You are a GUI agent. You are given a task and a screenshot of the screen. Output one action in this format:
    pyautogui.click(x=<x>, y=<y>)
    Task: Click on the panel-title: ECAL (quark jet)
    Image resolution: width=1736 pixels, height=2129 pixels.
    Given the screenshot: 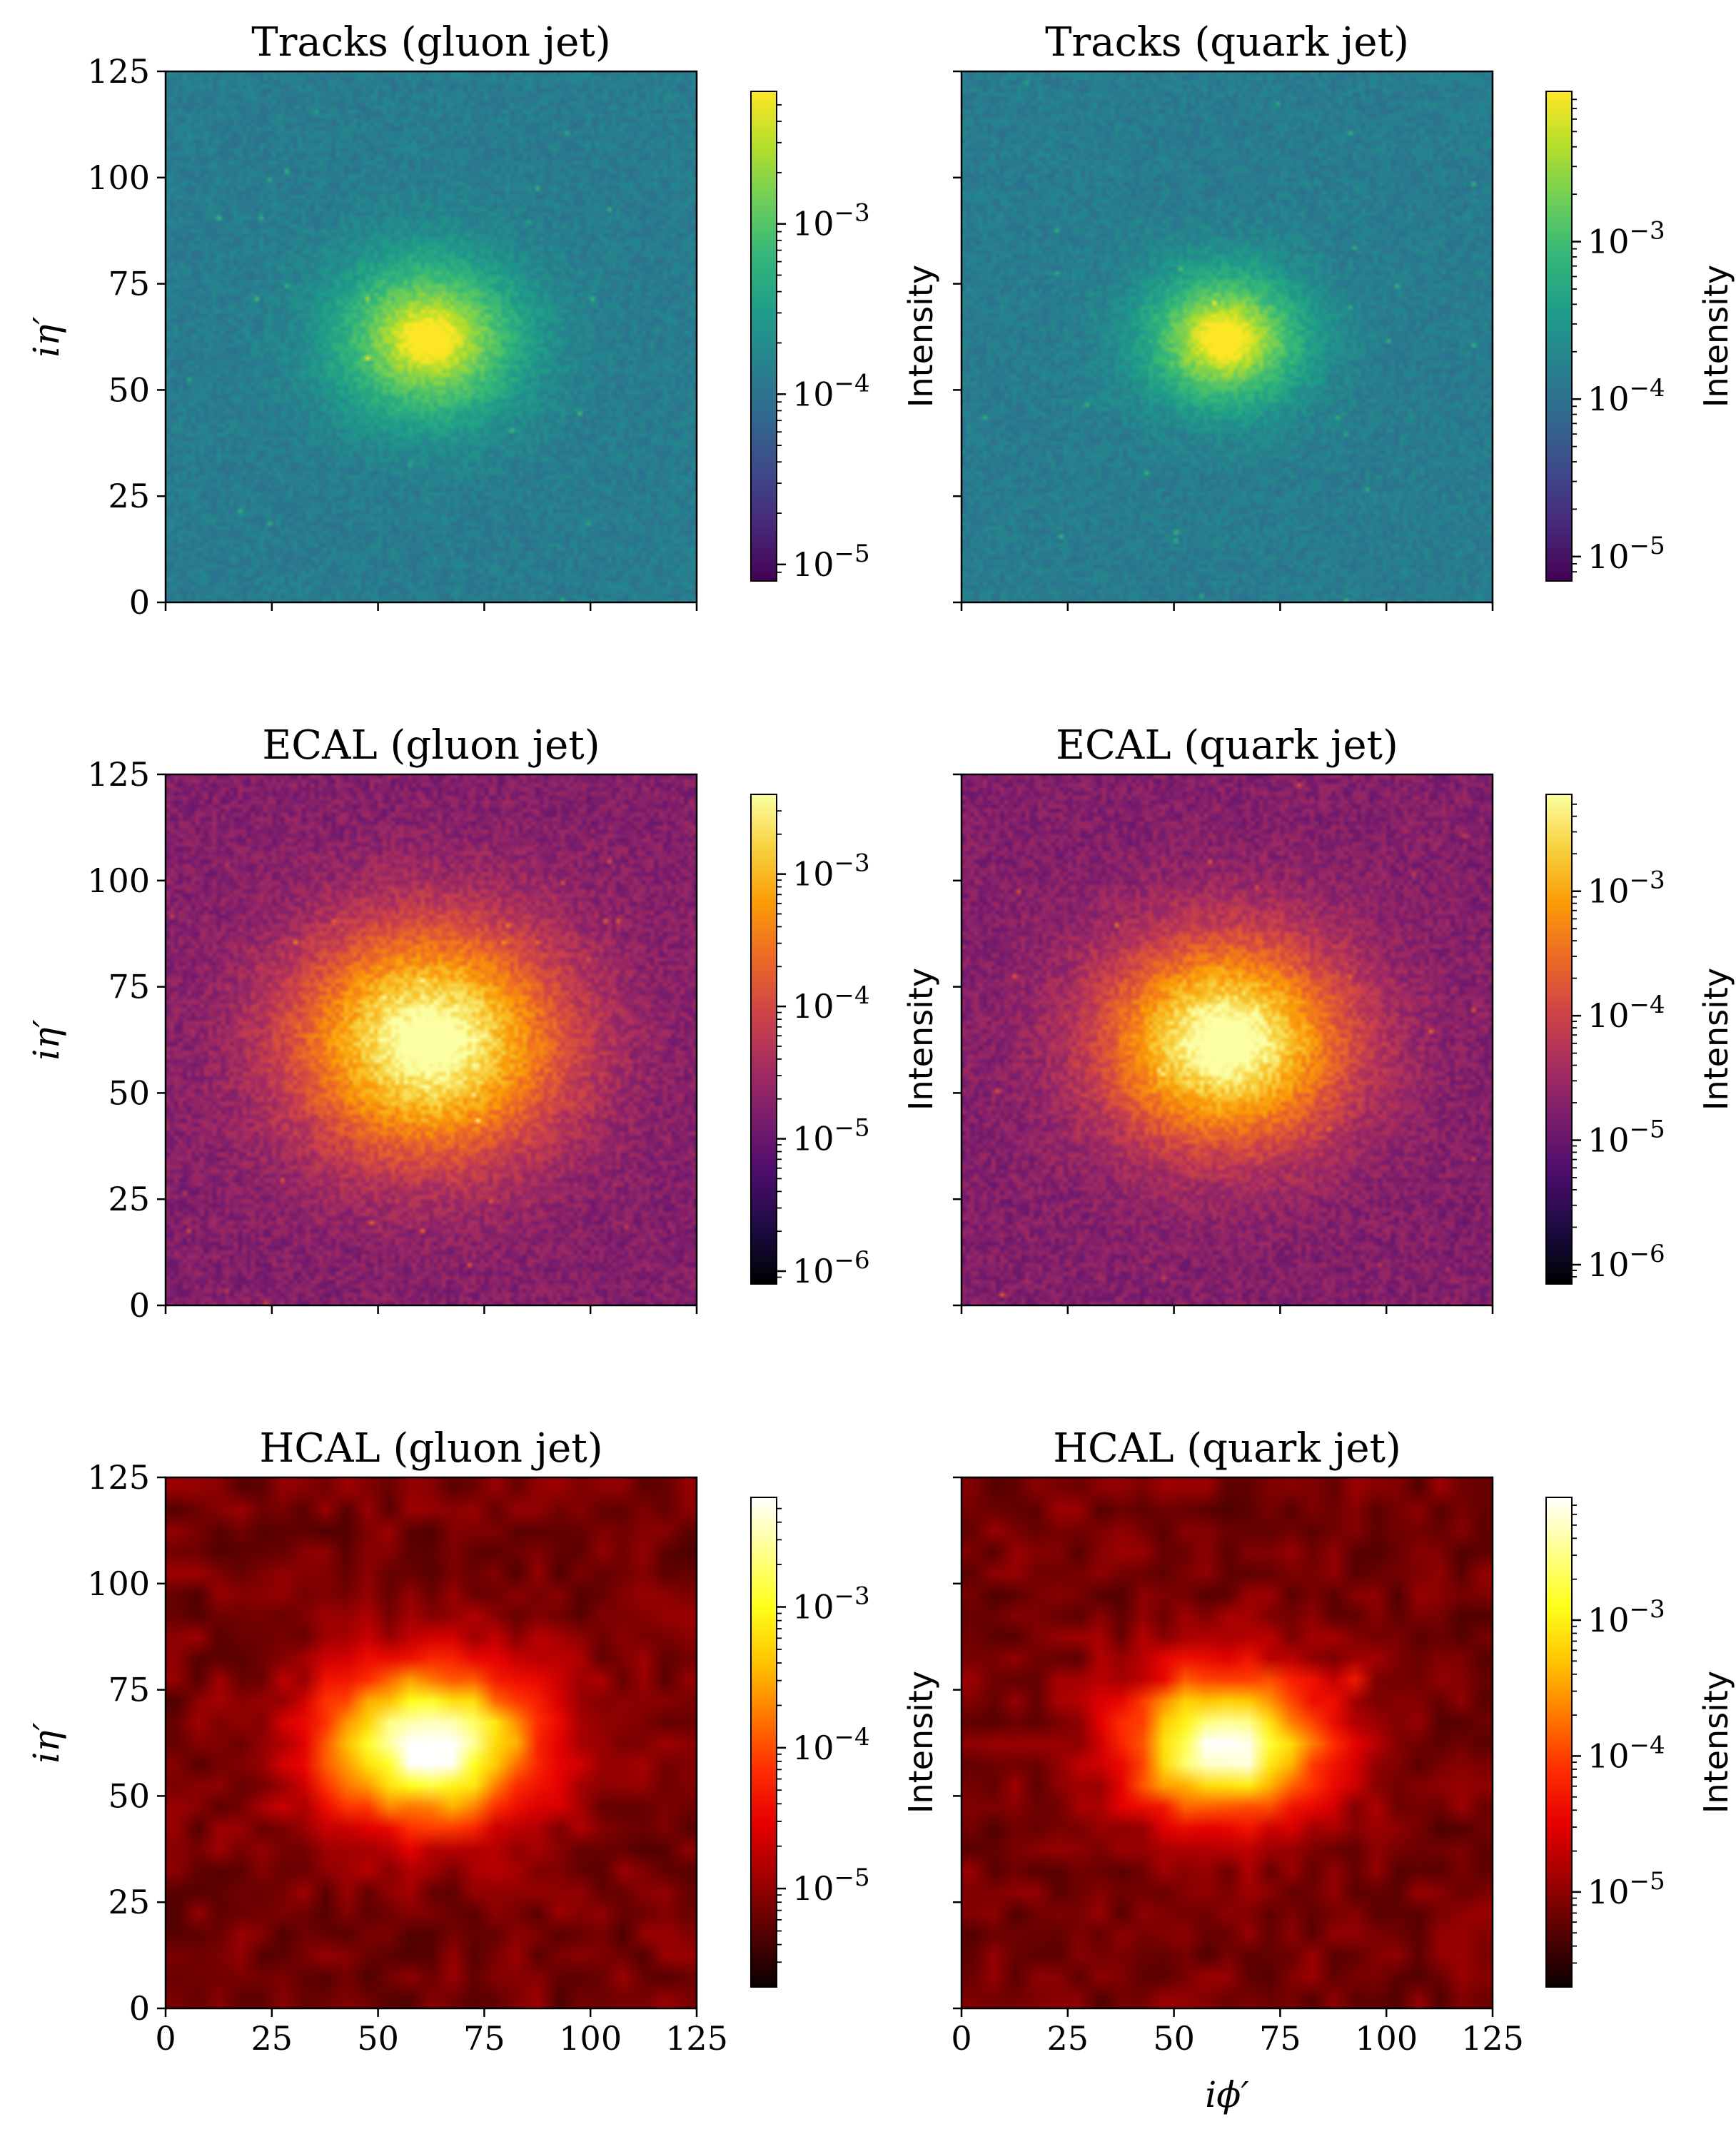 What is the action you would take?
    pyautogui.click(x=1227, y=745)
    